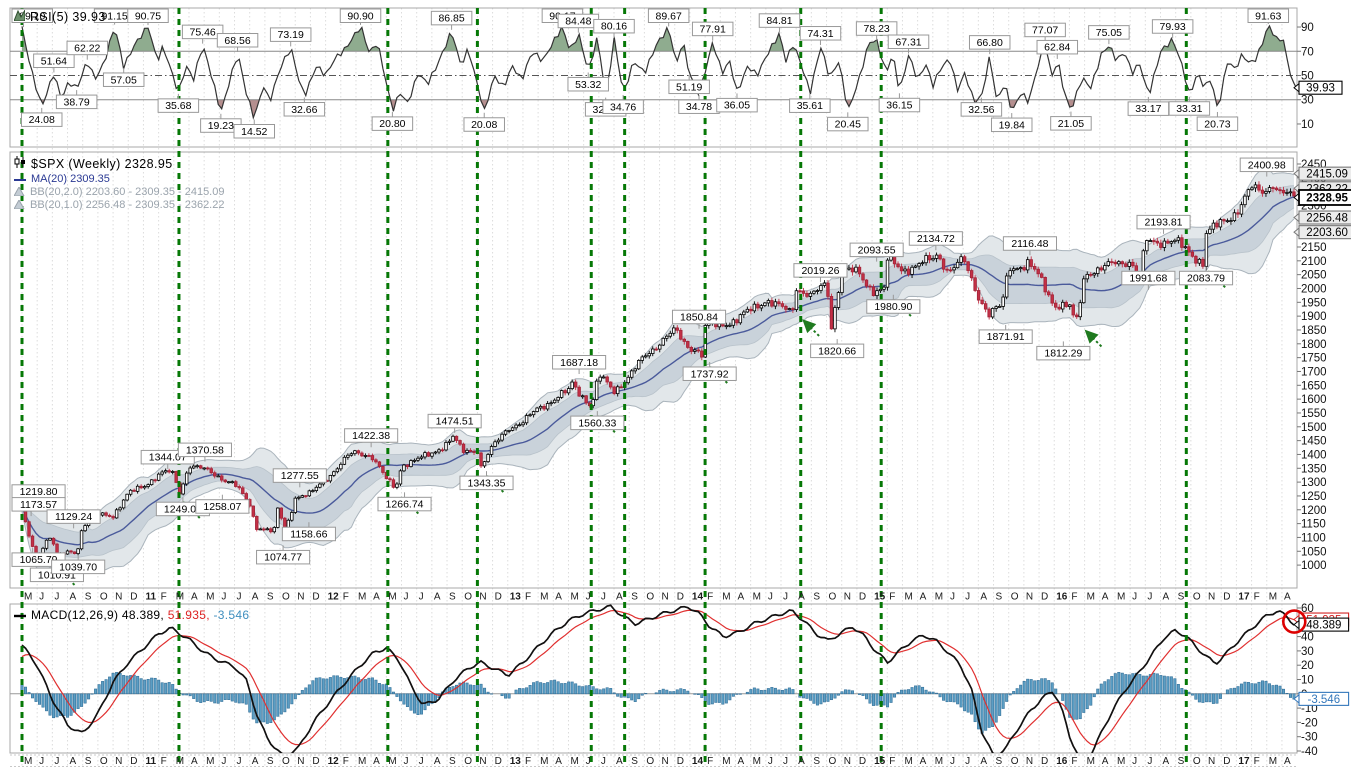  What do you see at coordinates (254, 132) in the screenshot?
I see `svg-text: 14.52` at bounding box center [254, 132].